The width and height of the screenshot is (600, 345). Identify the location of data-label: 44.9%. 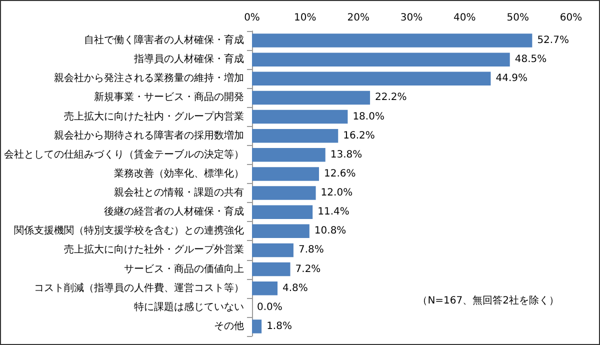
(512, 78).